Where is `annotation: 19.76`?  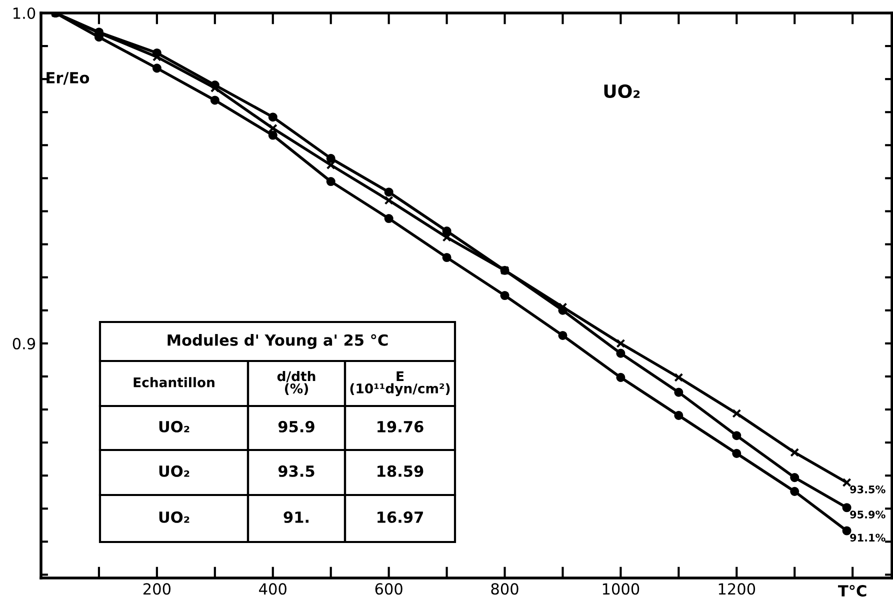 annotation: 19.76 is located at coordinates (401, 426).